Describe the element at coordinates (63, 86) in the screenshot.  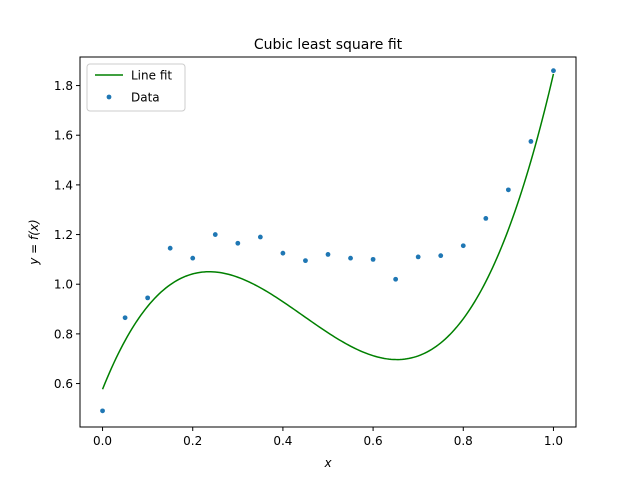
I see `y-tick-label: 1.8` at that location.